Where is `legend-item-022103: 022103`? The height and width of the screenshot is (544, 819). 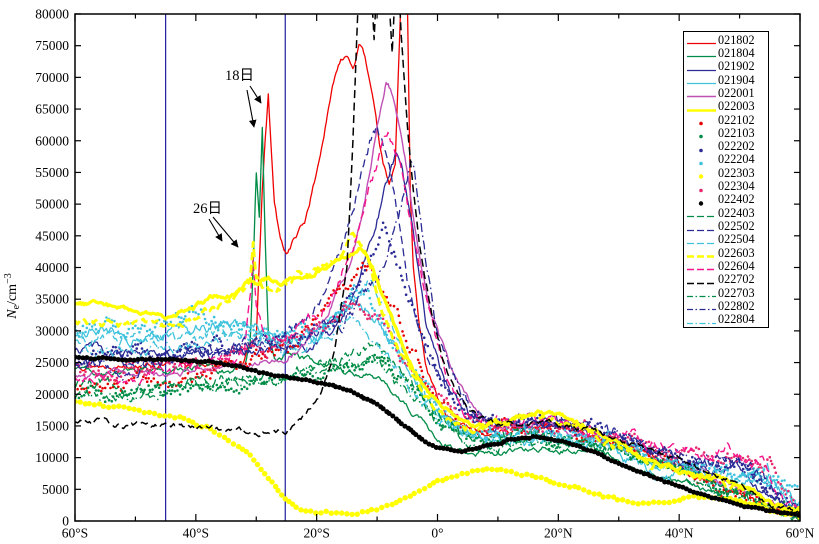 legend-item-022103: 022103 is located at coordinates (727, 133).